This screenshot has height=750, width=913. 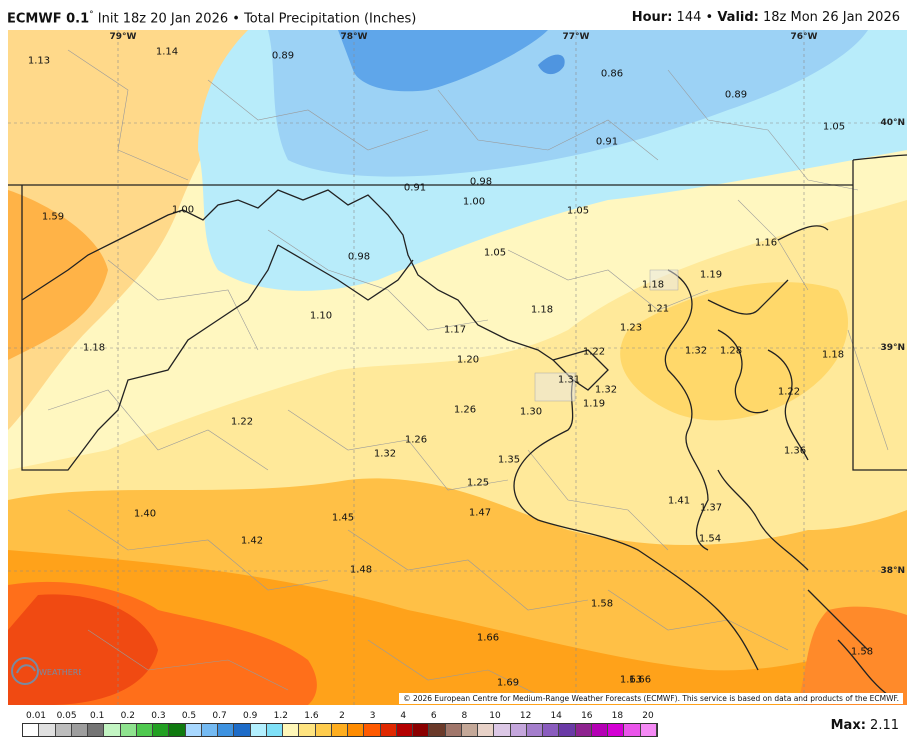 What do you see at coordinates (83, 649) in the screenshot?
I see `sw-red-core` at bounding box center [83, 649].